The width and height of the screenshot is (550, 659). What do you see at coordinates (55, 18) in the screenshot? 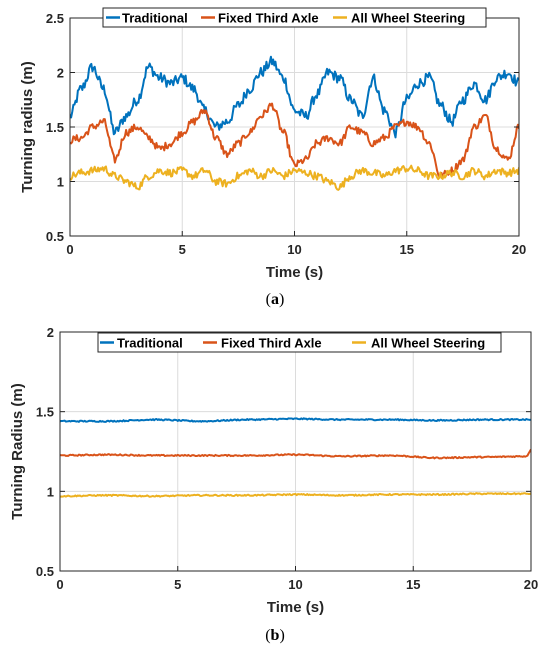
I see `y-tick-label: 2.5` at bounding box center [55, 18].